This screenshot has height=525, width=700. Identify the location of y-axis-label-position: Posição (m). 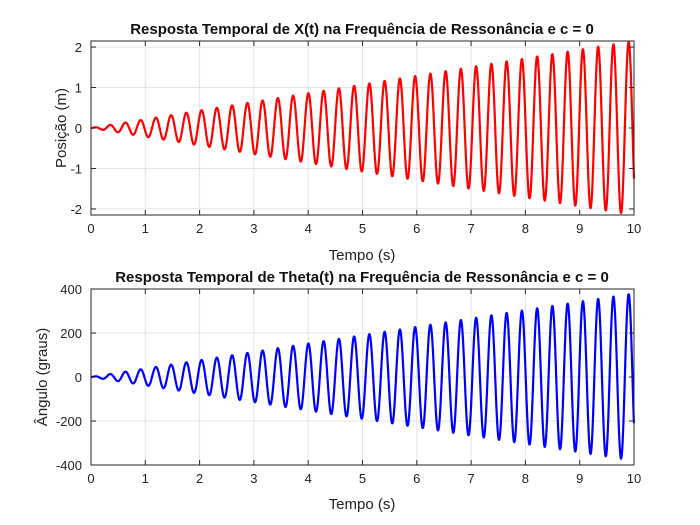
(61, 128).